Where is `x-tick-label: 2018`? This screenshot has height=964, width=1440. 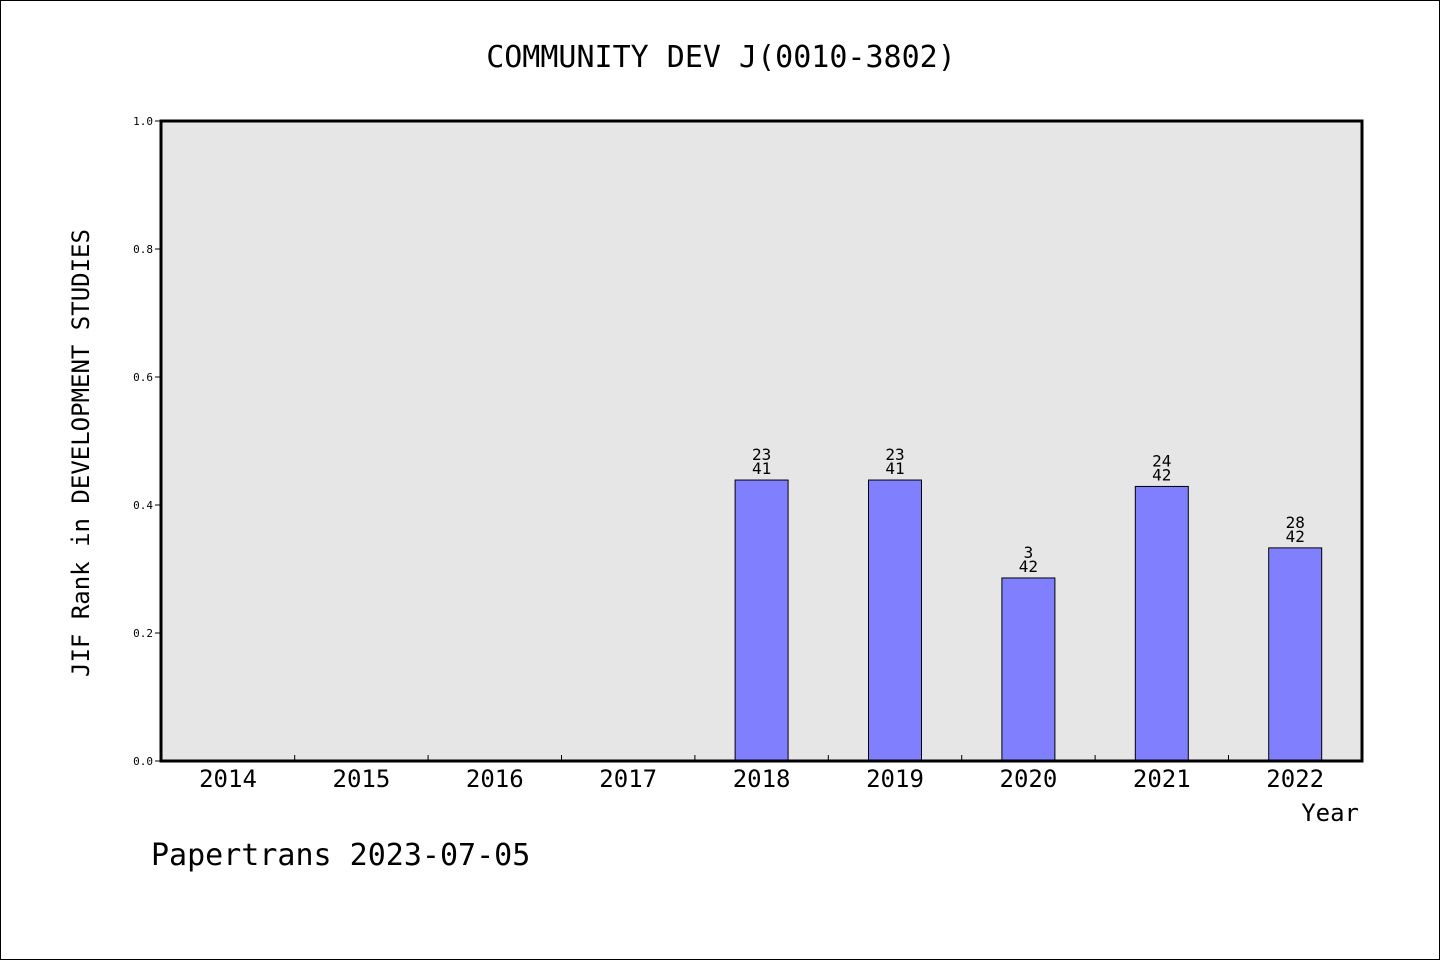 x-tick-label: 2018 is located at coordinates (762, 779).